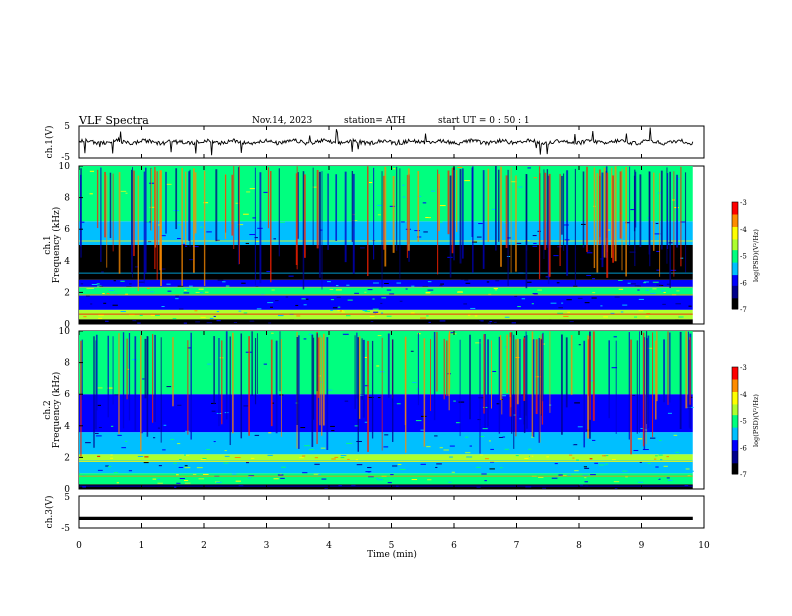  Describe the element at coordinates (65, 167) in the screenshot. I see `spectrogram-ytick-label: 10` at that location.